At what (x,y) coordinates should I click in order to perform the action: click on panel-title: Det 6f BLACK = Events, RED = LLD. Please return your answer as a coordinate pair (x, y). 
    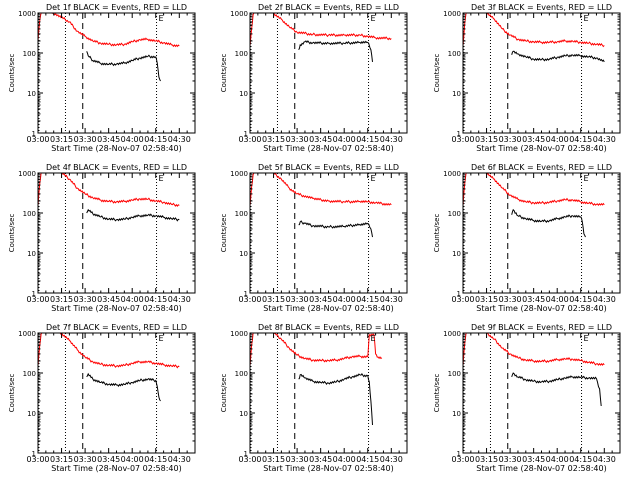
    Looking at the image, I should click on (541, 167).